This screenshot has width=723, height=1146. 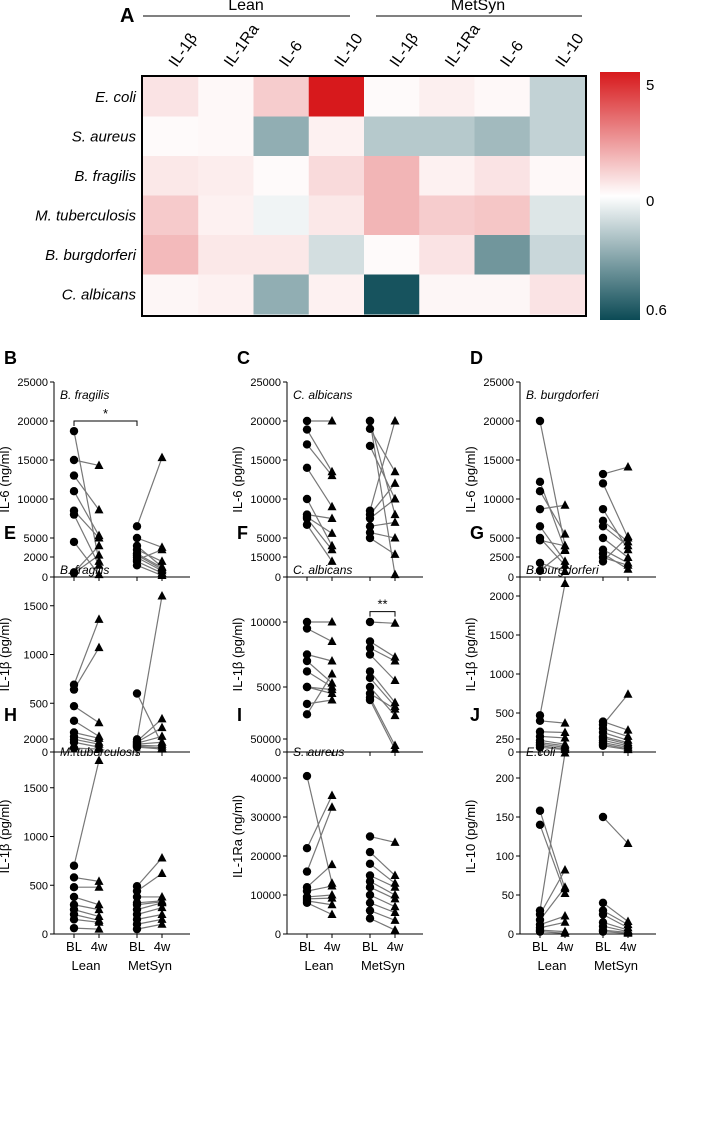 I want to click on heatmap-group-label: MetSyn, so click(x=478, y=7).